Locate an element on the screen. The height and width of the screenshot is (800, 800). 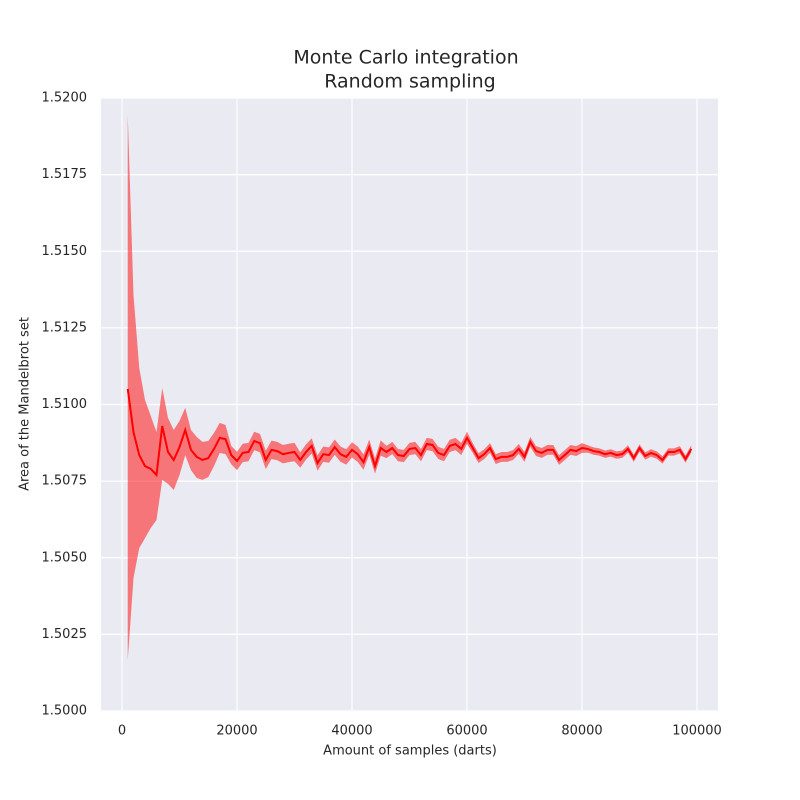
y-tick-label: 1.5125 is located at coordinates (65, 327).